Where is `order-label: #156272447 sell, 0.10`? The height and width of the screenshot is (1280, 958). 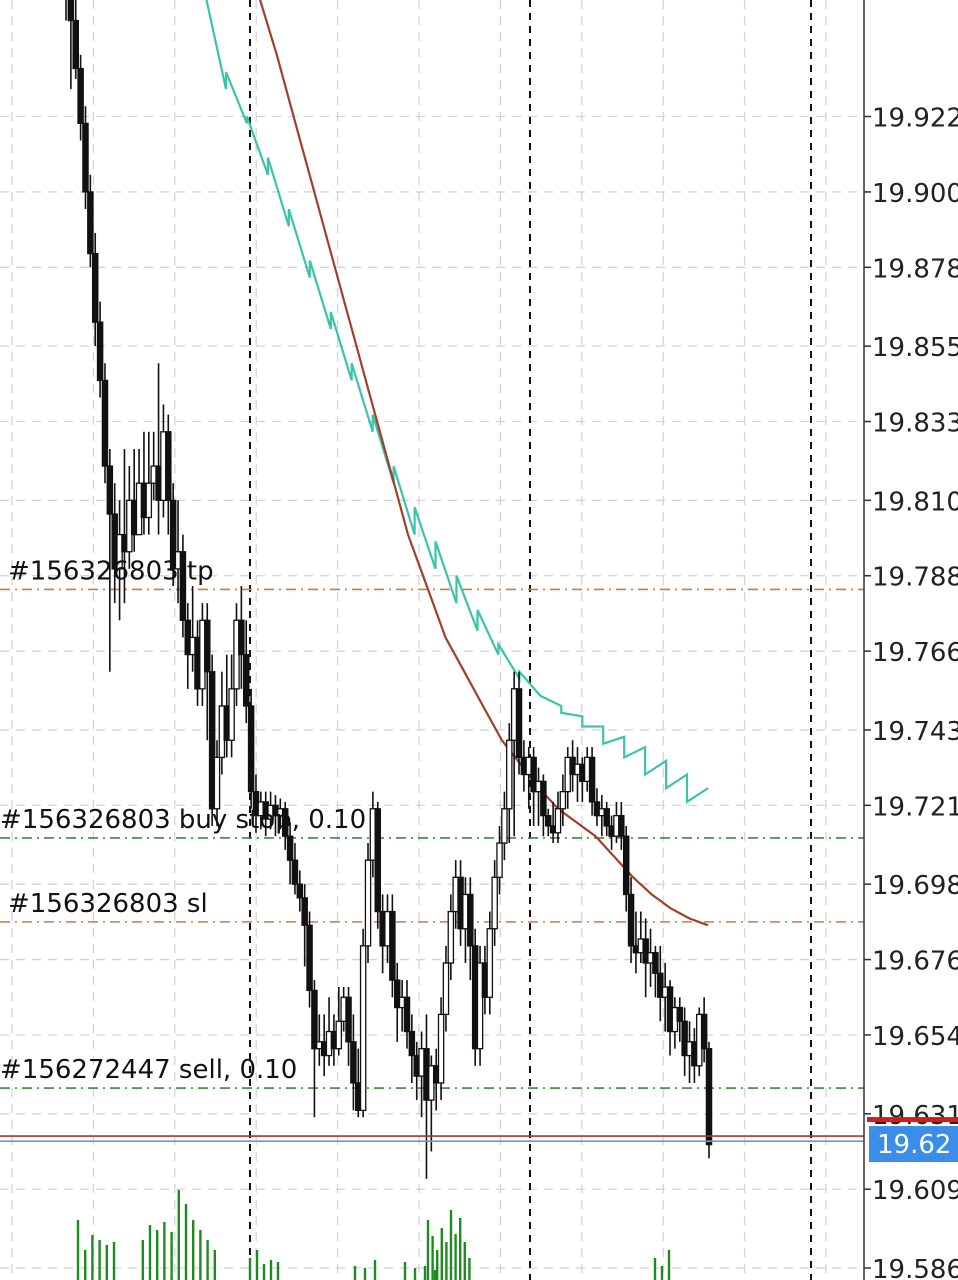 order-label: #156272447 sell, 0.10 is located at coordinates (148, 1070).